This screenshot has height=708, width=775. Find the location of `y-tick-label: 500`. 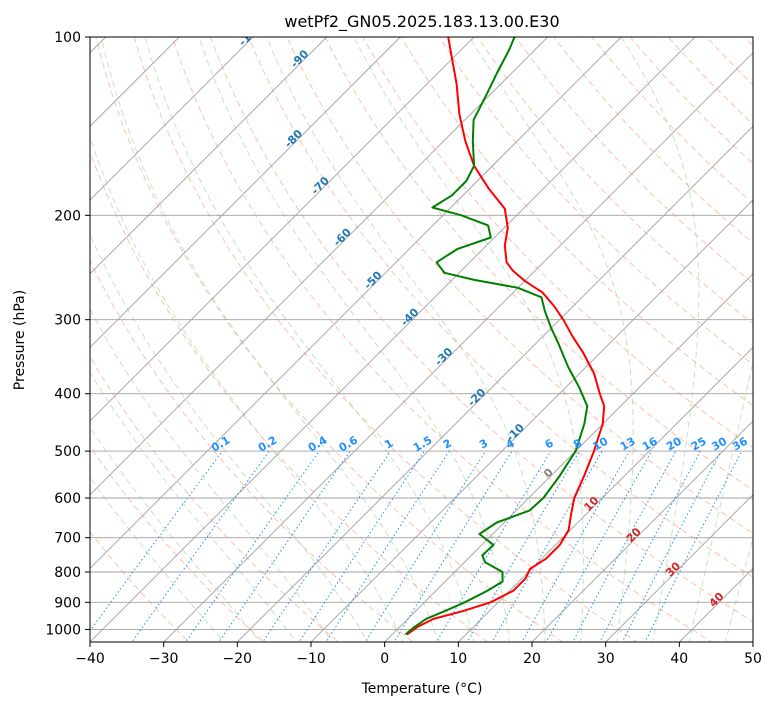

y-tick-label: 500 is located at coordinates (67, 452).